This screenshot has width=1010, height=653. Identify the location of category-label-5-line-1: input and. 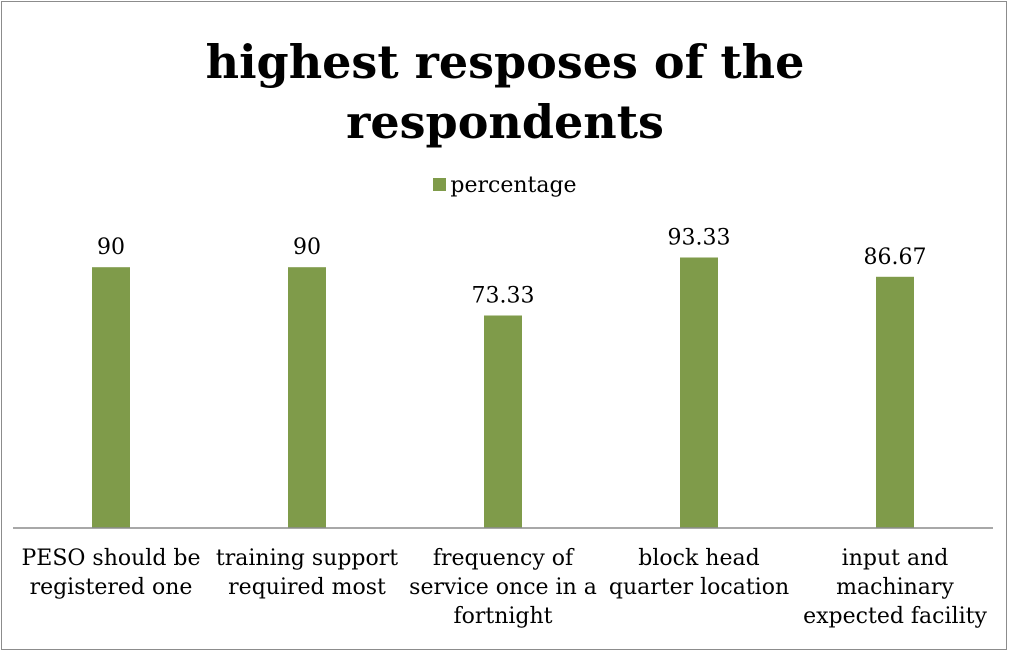
(895, 558).